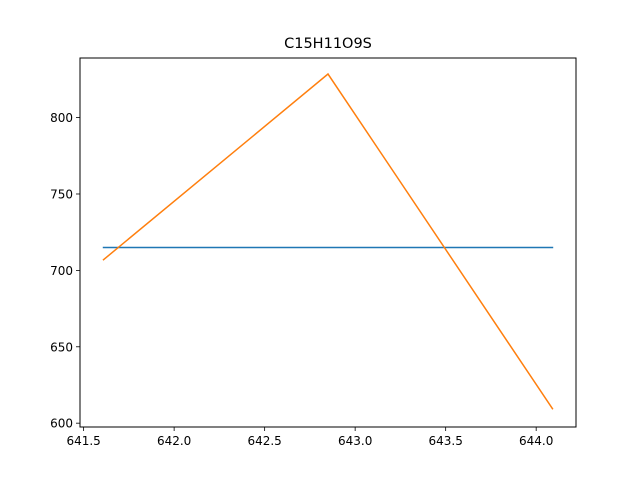 The image size is (640, 480). I want to click on chart-title: C15H11O9S, so click(328, 44).